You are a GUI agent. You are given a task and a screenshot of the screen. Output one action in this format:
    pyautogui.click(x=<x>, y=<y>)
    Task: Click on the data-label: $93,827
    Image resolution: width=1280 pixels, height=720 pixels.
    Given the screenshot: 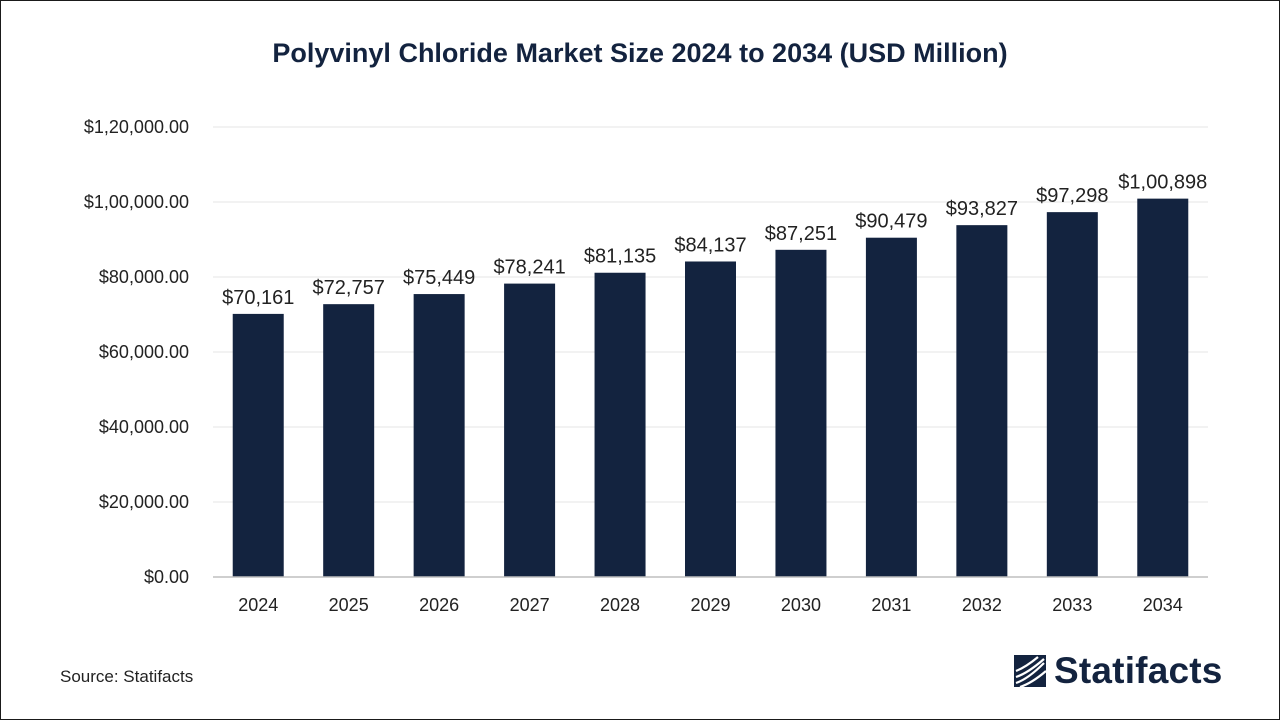 What is the action you would take?
    pyautogui.click(x=982, y=209)
    